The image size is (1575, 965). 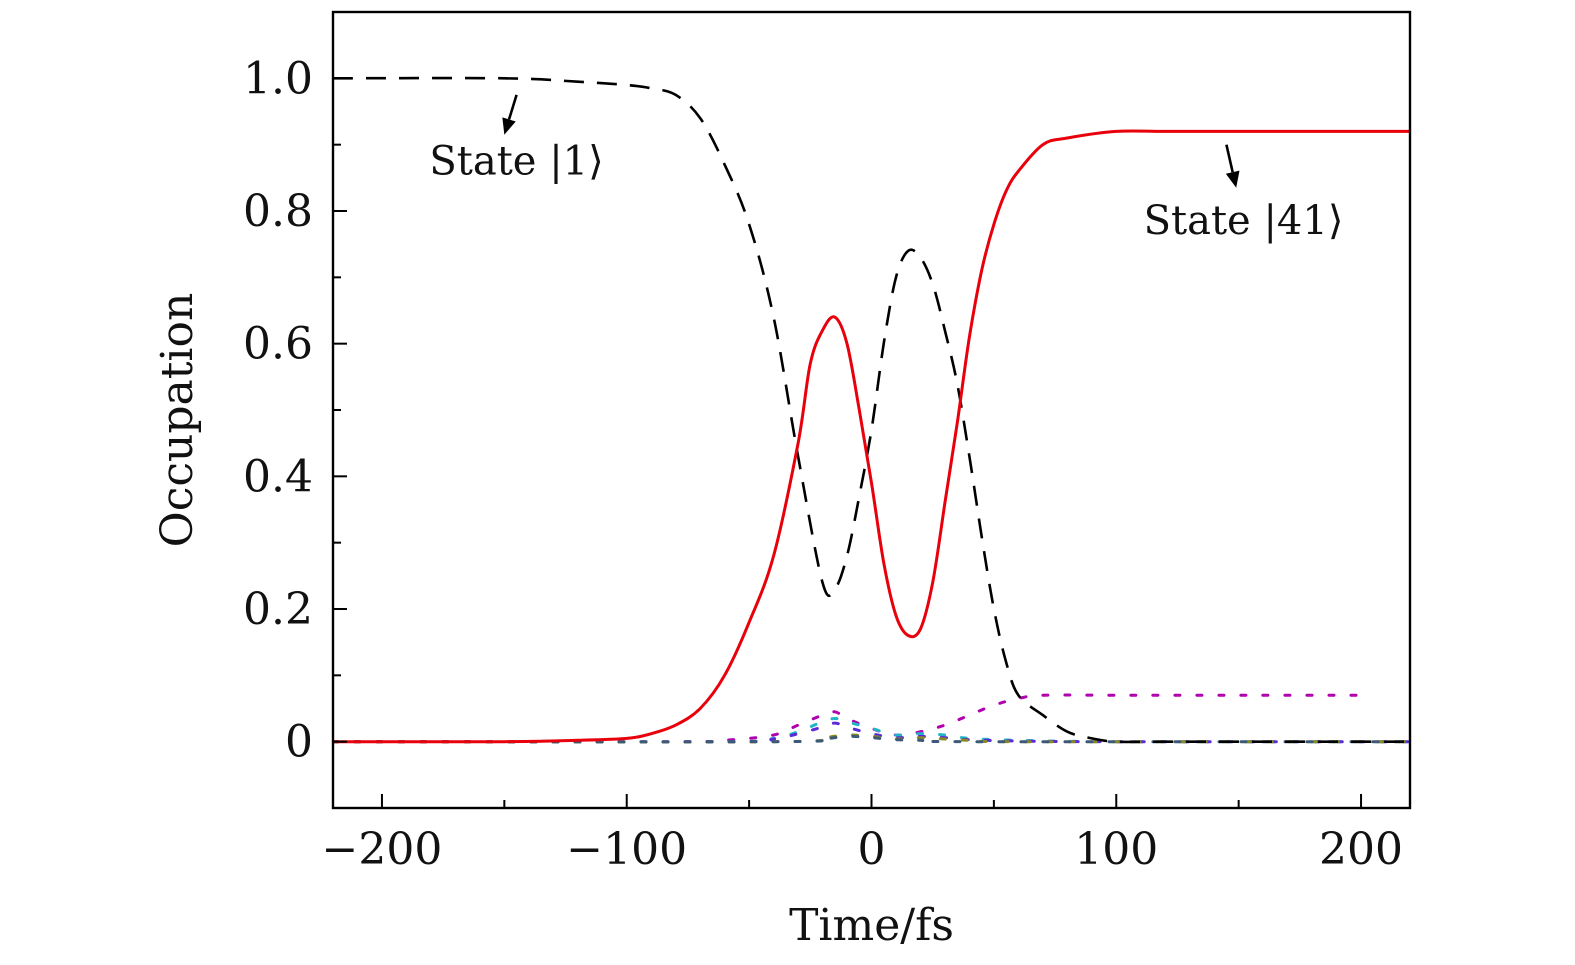 I want to click on y-tick-label: 0, so click(x=299, y=742).